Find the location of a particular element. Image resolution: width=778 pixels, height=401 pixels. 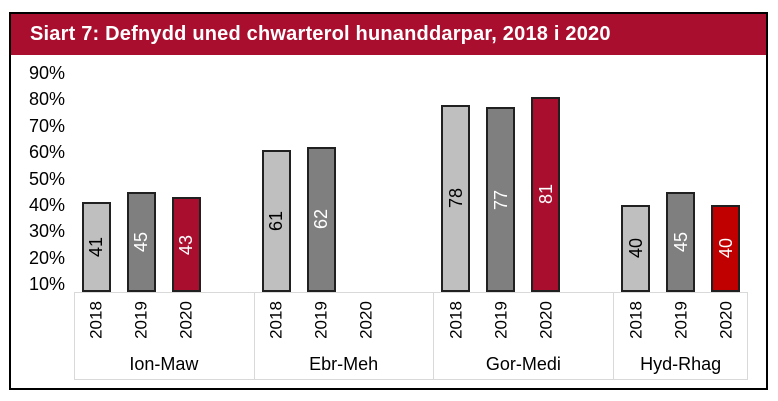

bar-value-label: 78 is located at coordinates (455, 198).